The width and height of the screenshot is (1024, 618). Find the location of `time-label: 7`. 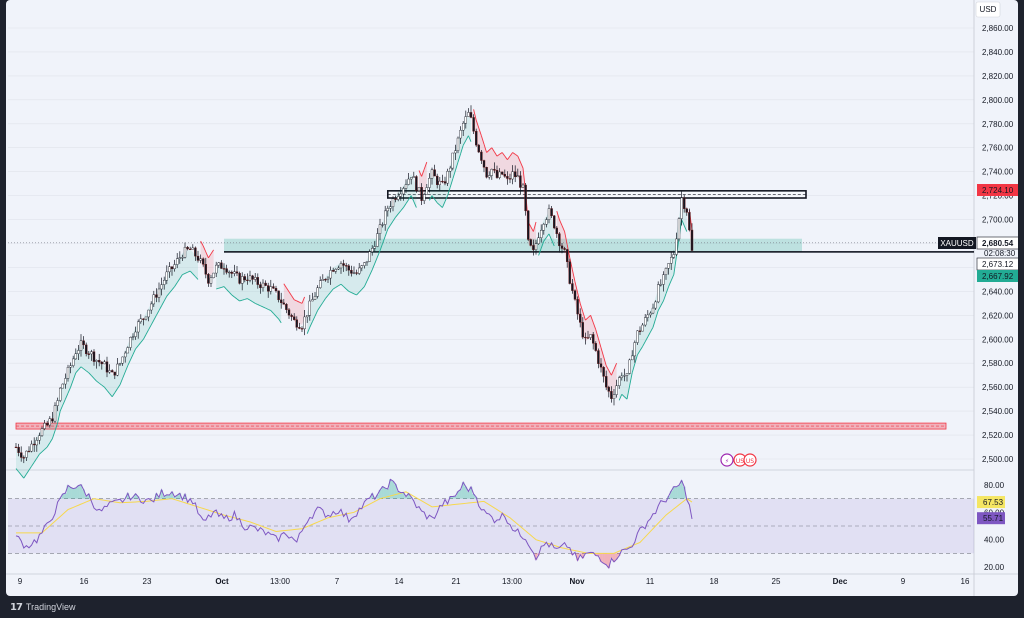

time-label: 7 is located at coordinates (337, 581).